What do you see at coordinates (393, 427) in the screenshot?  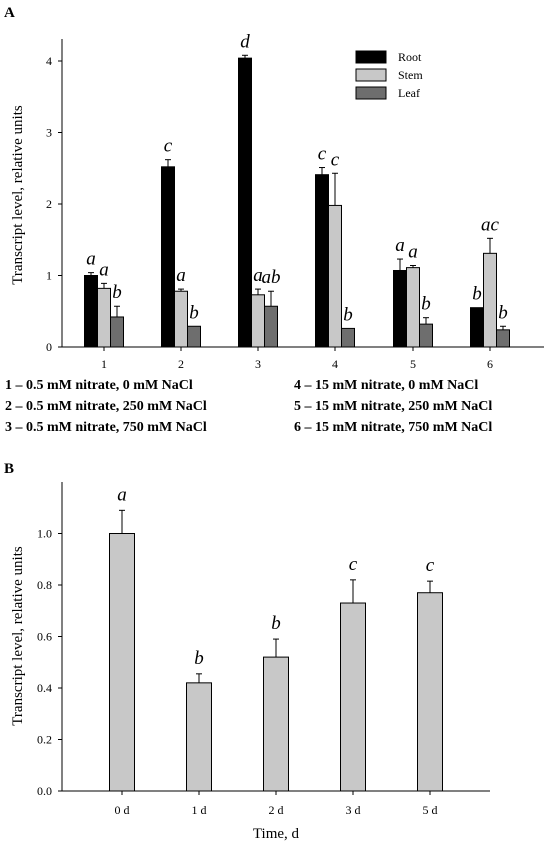 I see `footnote-6: 6 – 15 mM nitrate, 750 mM NaCl` at bounding box center [393, 427].